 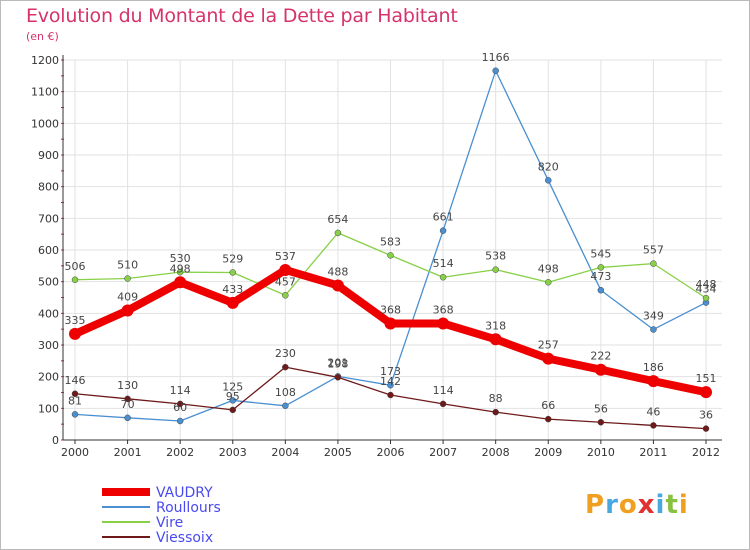 I want to click on data-label: 95, so click(x=233, y=396).